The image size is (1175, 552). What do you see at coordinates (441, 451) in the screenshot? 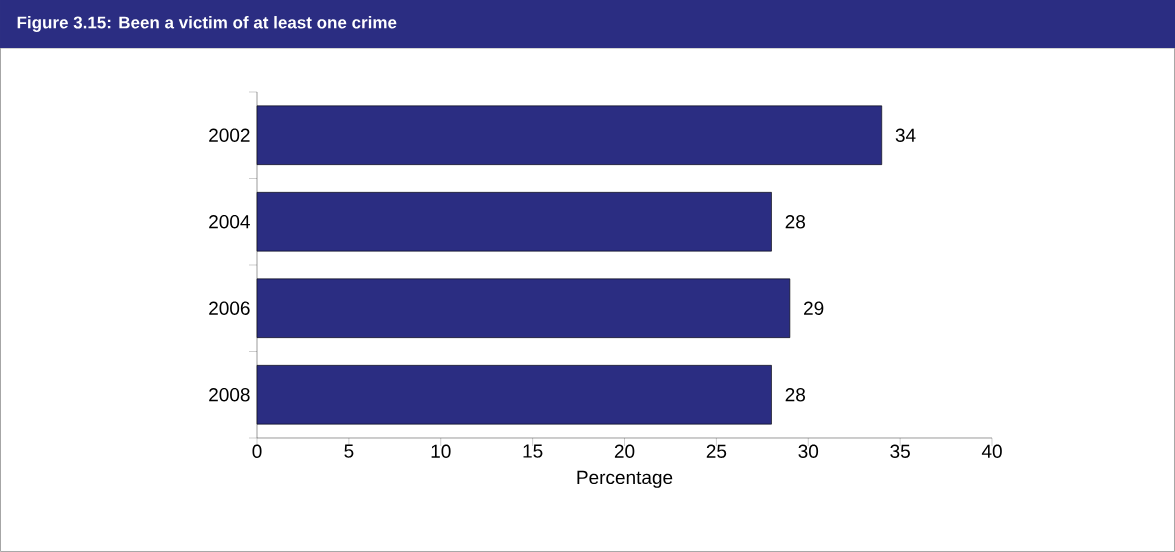
I see `x-tick-label: 10` at bounding box center [441, 451].